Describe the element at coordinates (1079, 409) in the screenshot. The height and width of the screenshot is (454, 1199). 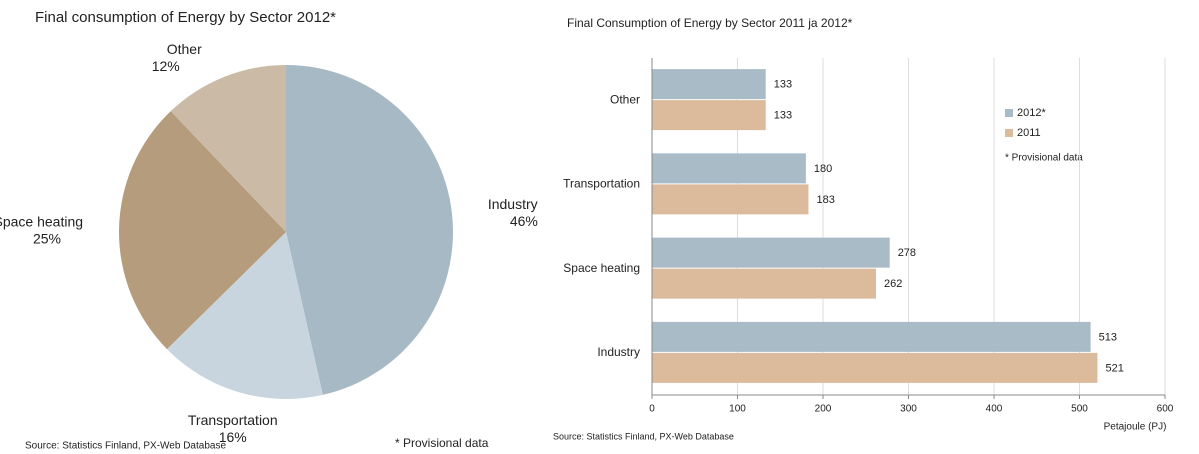
I see `x-tick-label: 500` at that location.